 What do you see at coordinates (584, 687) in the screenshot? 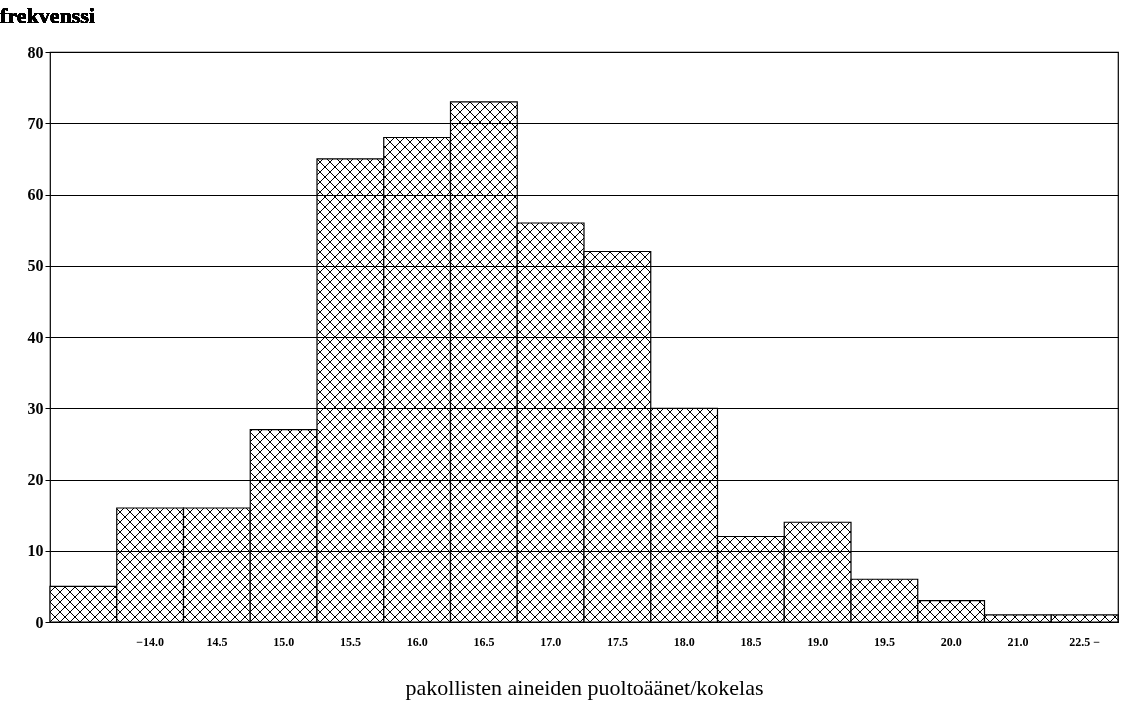
I see `x-axis-title: pakollisten aineiden puoltoäänet/kokelas` at bounding box center [584, 687].